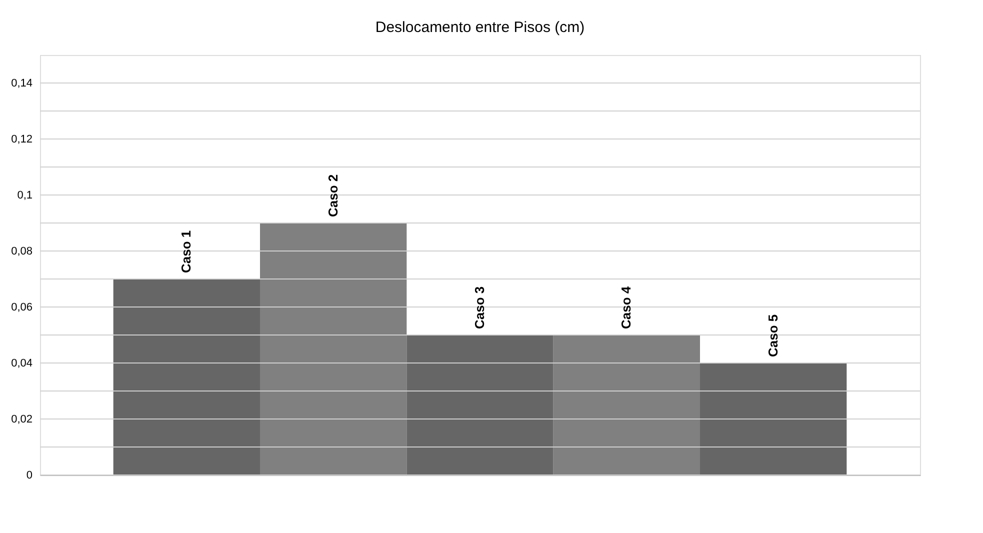 The width and height of the screenshot is (983, 533). Describe the element at coordinates (21, 420) in the screenshot. I see `y-tick-label: 0,02` at that location.